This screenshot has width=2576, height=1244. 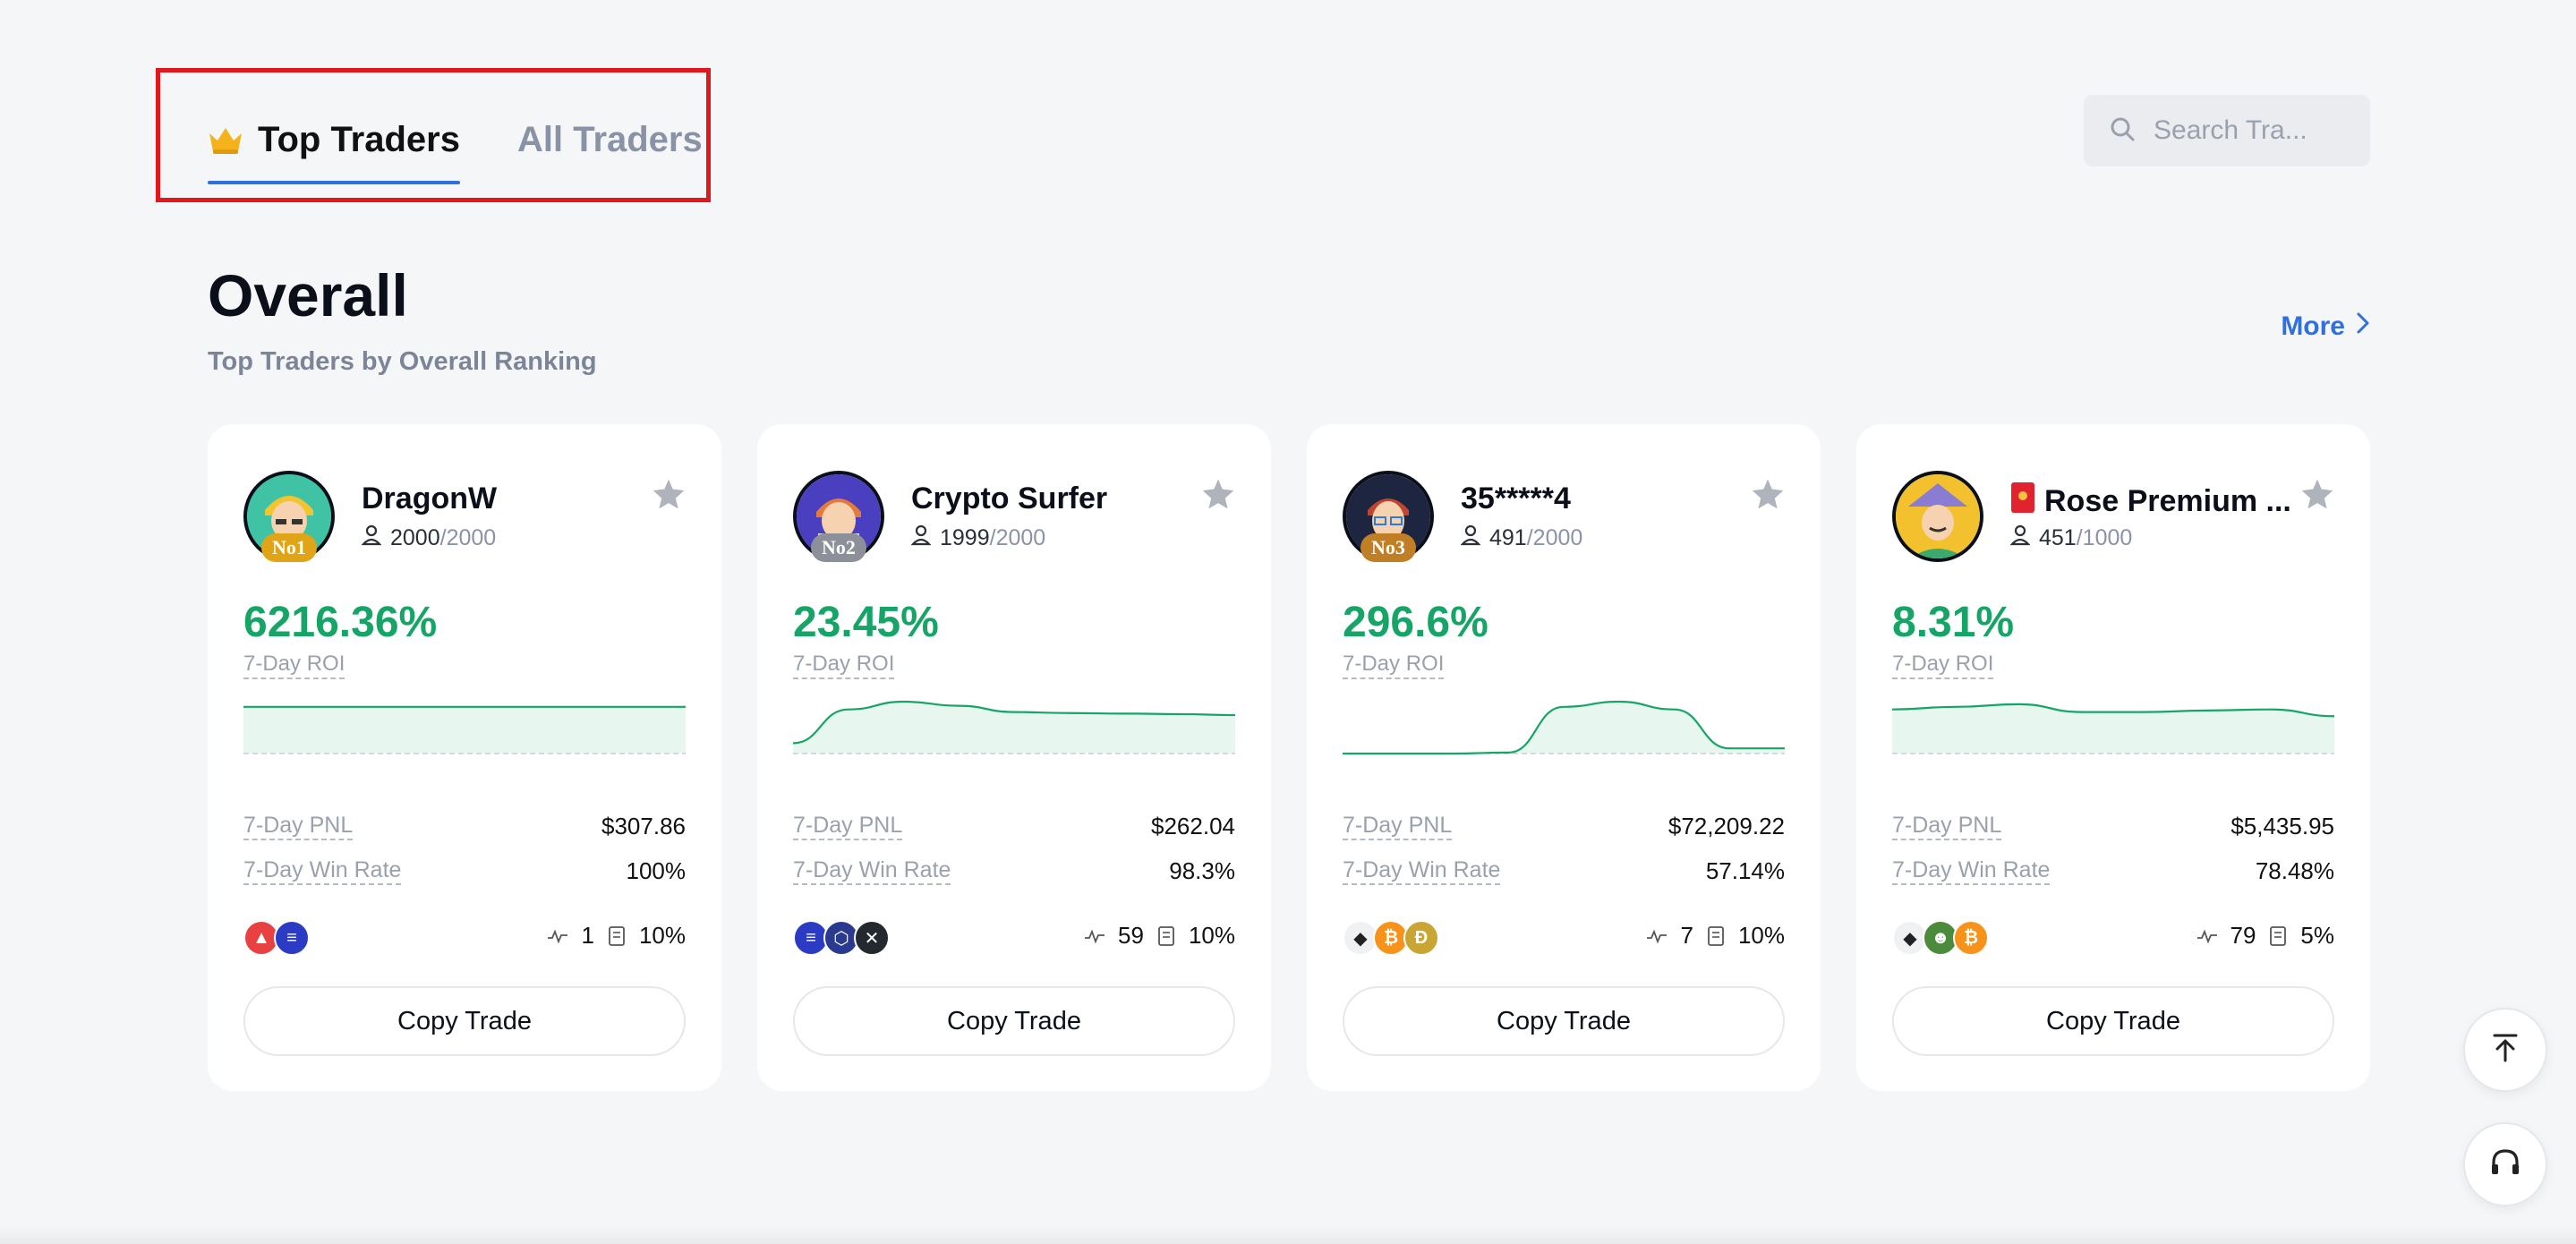 I want to click on followers: 451, so click(x=2058, y=537).